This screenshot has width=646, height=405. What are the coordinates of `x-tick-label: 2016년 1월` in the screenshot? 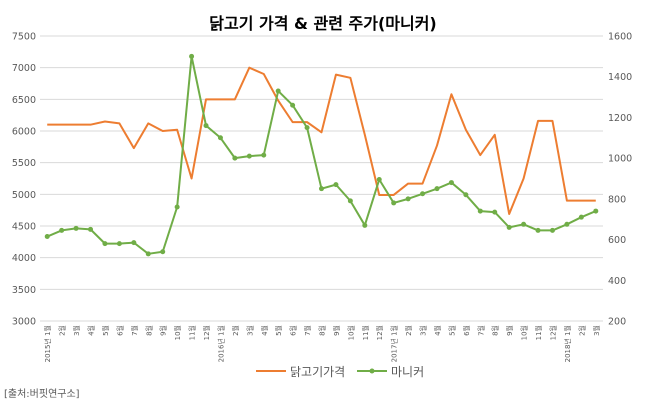 It's located at (220, 343).